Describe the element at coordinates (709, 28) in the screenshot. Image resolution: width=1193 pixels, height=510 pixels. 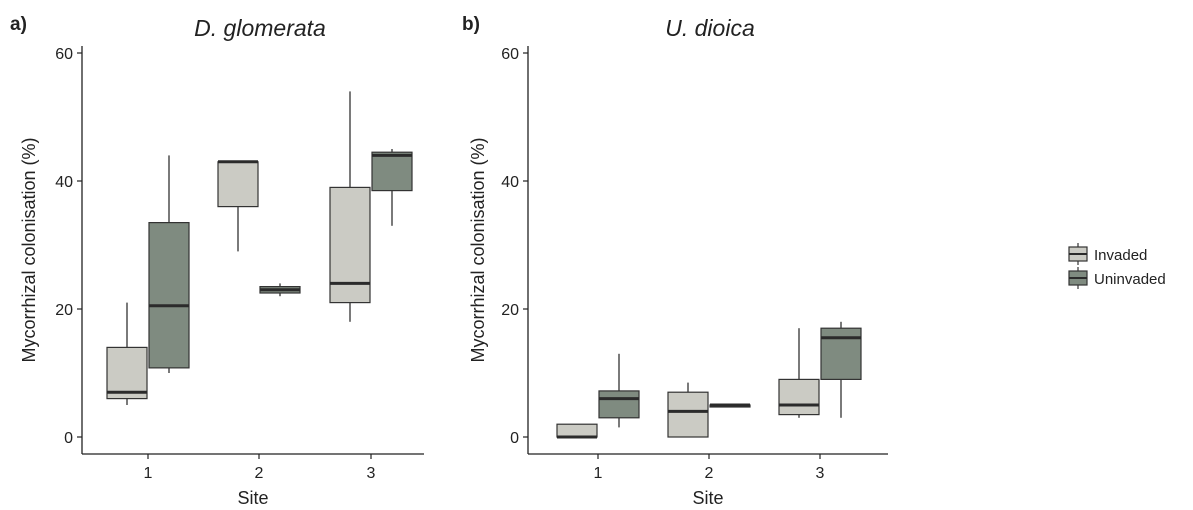
I see `panel-title: U. dioica` at that location.